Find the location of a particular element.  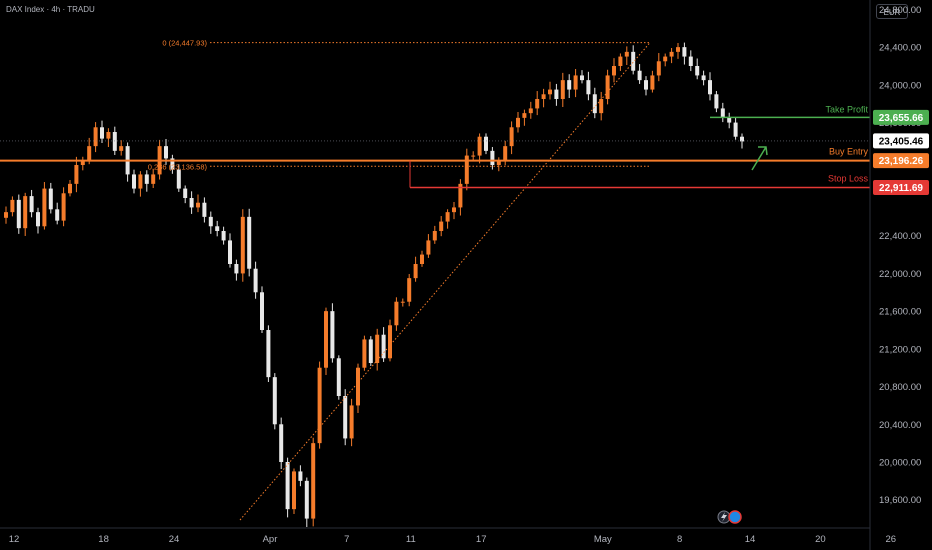

price-tick-label: 24,400.00 is located at coordinates (900, 48).